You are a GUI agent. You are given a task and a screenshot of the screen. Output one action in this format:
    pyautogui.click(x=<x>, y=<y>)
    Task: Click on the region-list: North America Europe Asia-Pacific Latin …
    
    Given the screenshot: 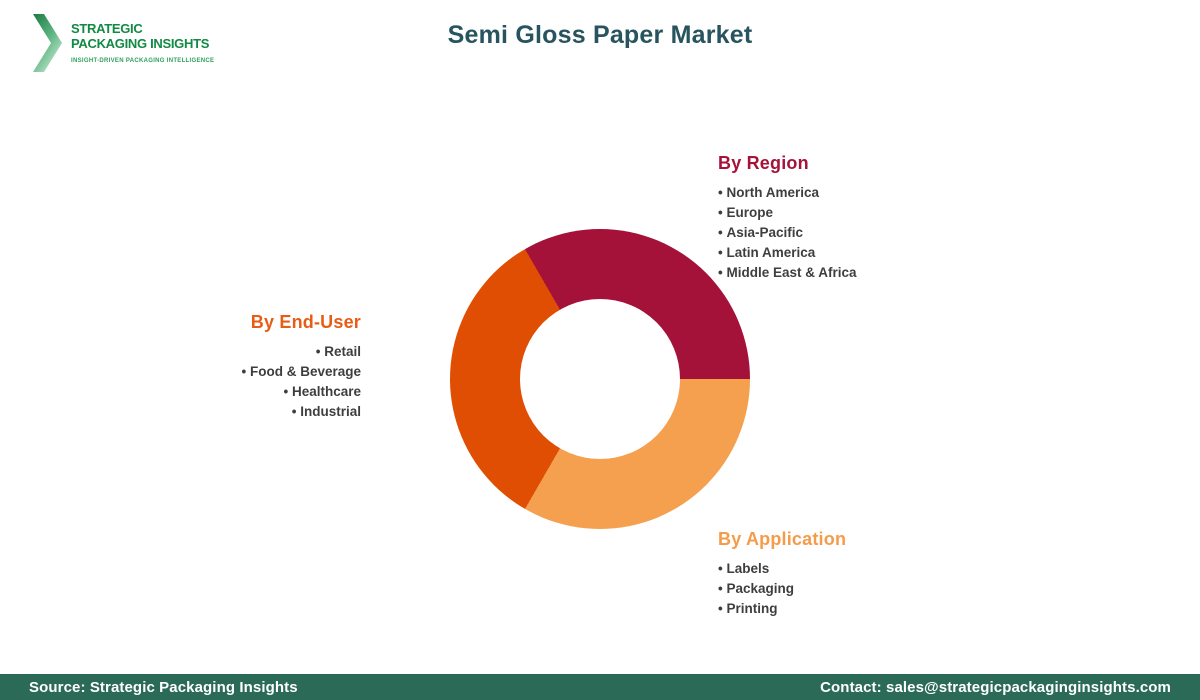 What is the action you would take?
    pyautogui.click(x=787, y=233)
    